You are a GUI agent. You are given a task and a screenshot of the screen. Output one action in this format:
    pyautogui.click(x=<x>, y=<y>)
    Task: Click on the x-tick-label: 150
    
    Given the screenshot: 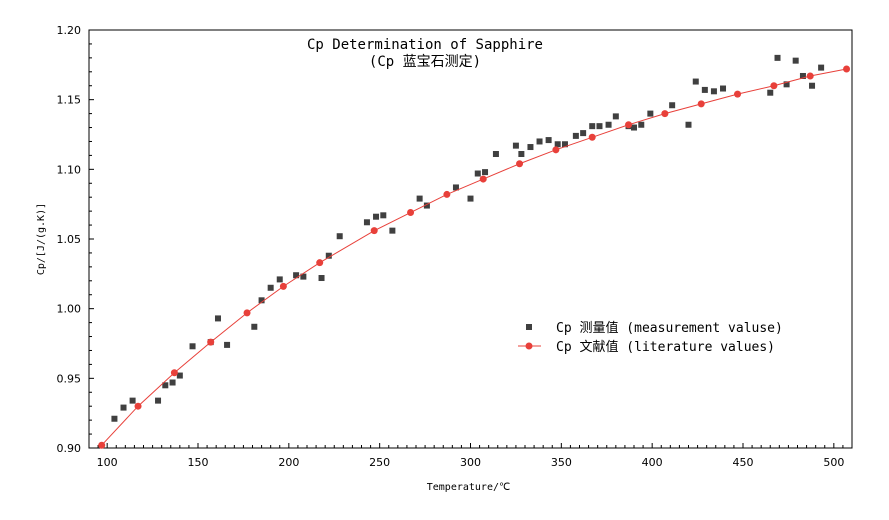 What is the action you would take?
    pyautogui.click(x=198, y=462)
    